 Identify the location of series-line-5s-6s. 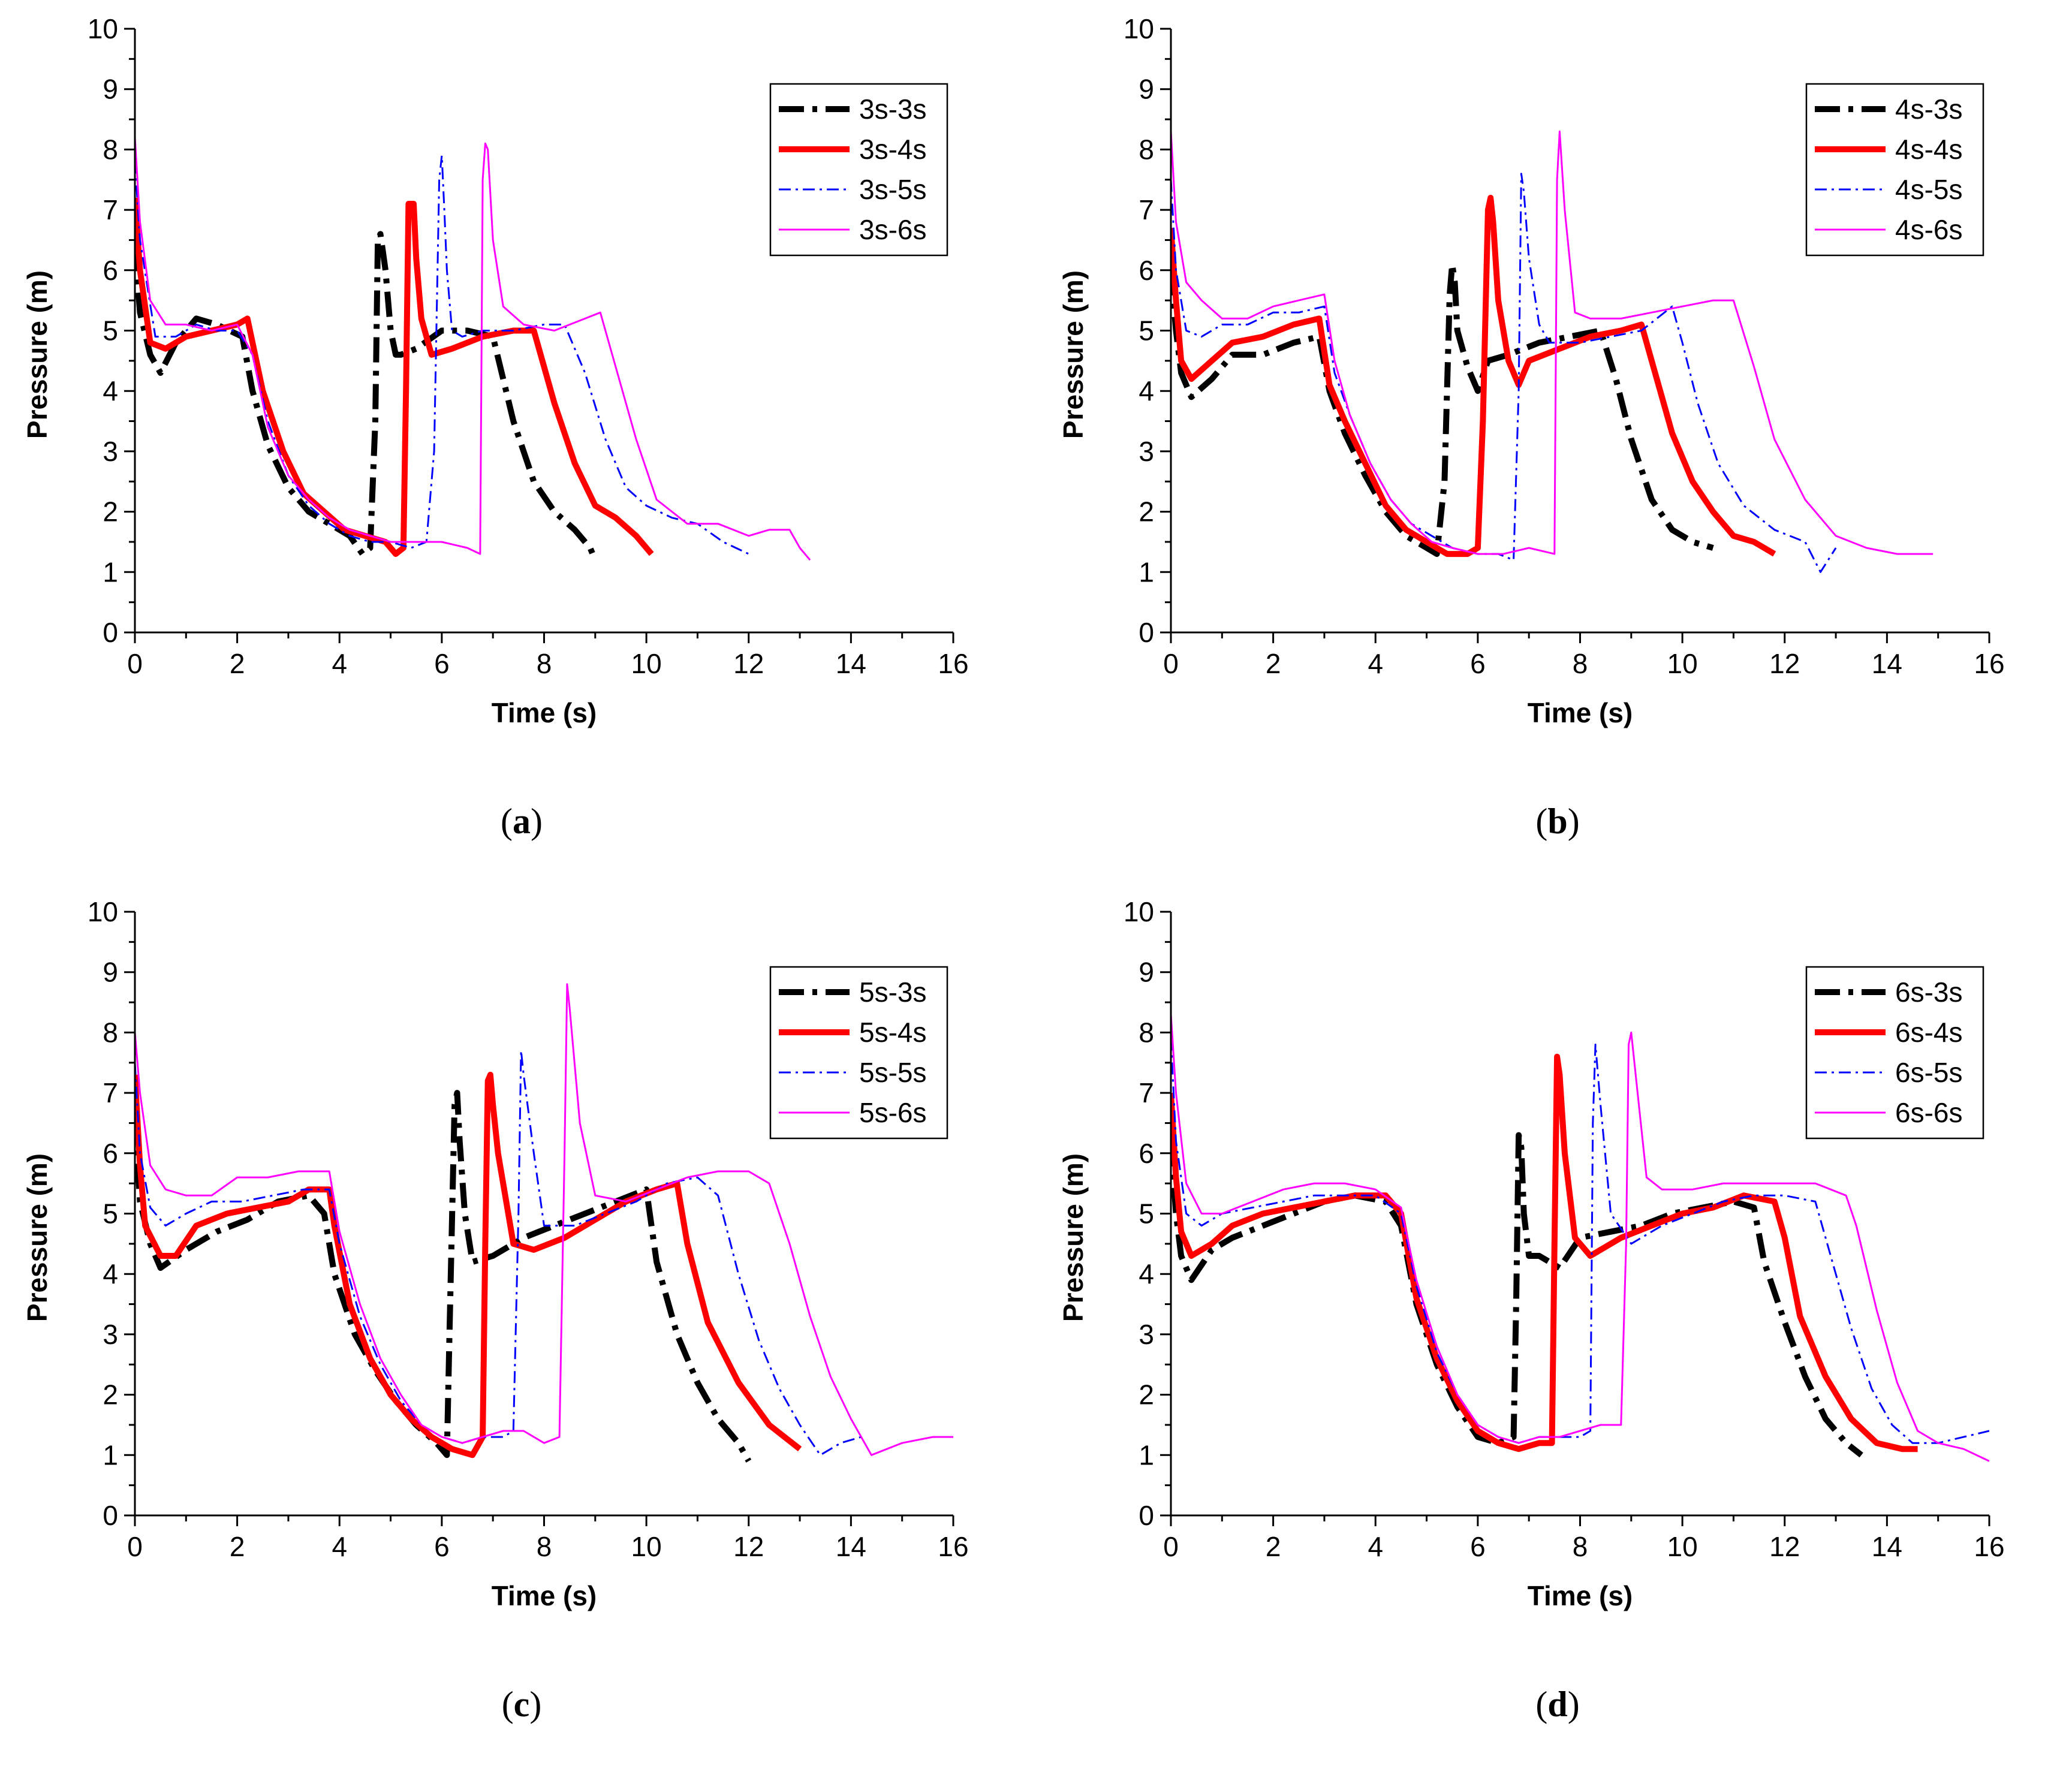
(544, 1219).